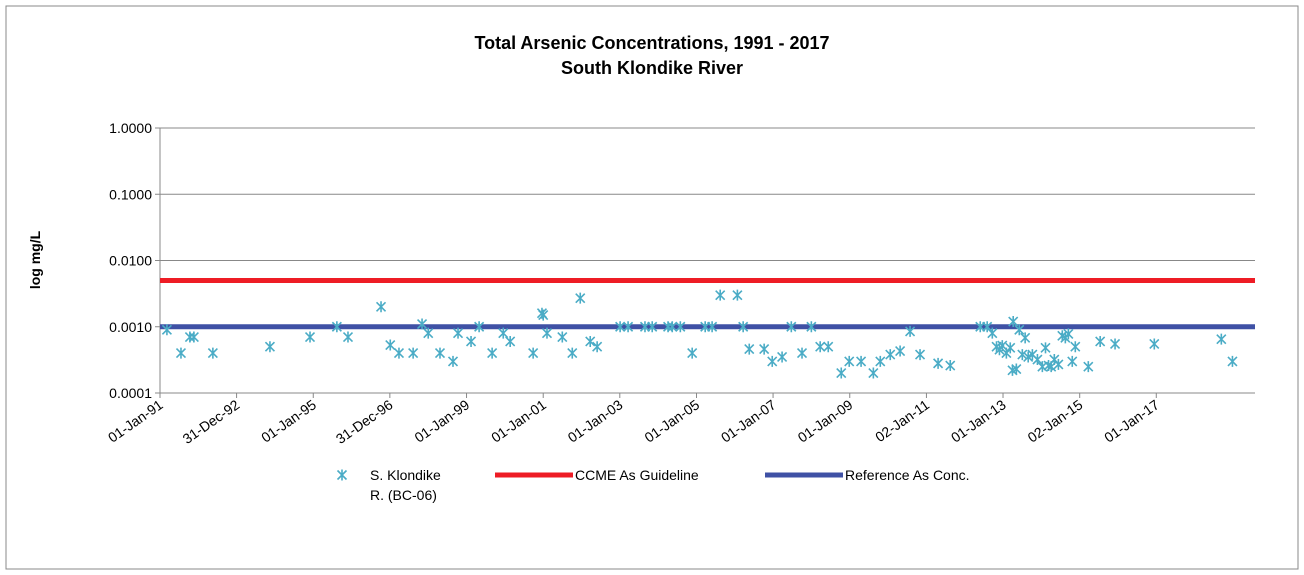 This screenshot has height=575, width=1304. I want to click on legend-item: Reference As Conc., so click(905, 475).